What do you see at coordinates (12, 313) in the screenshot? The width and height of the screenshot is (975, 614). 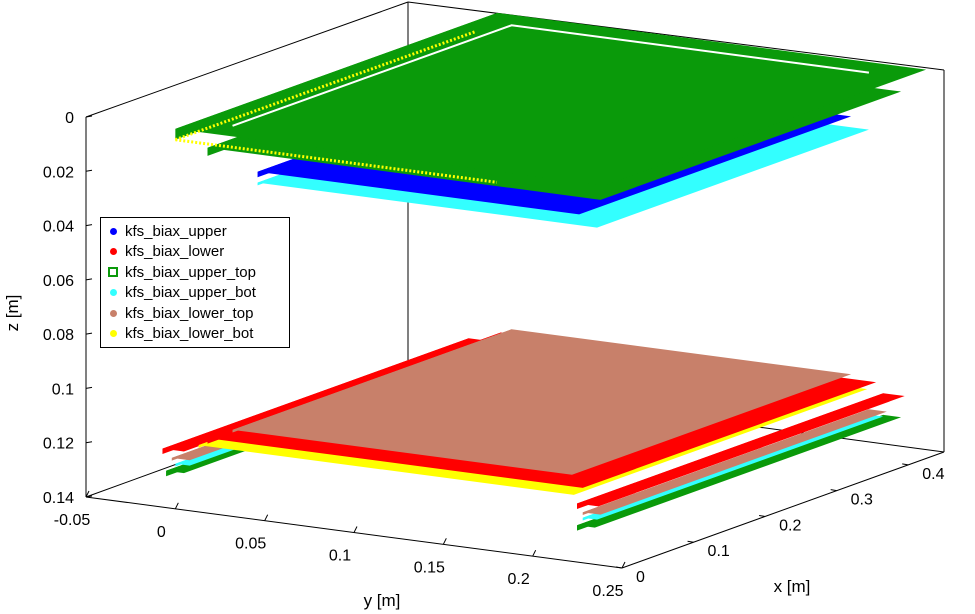 I see `z-axis-label: z [m]` at bounding box center [12, 313].